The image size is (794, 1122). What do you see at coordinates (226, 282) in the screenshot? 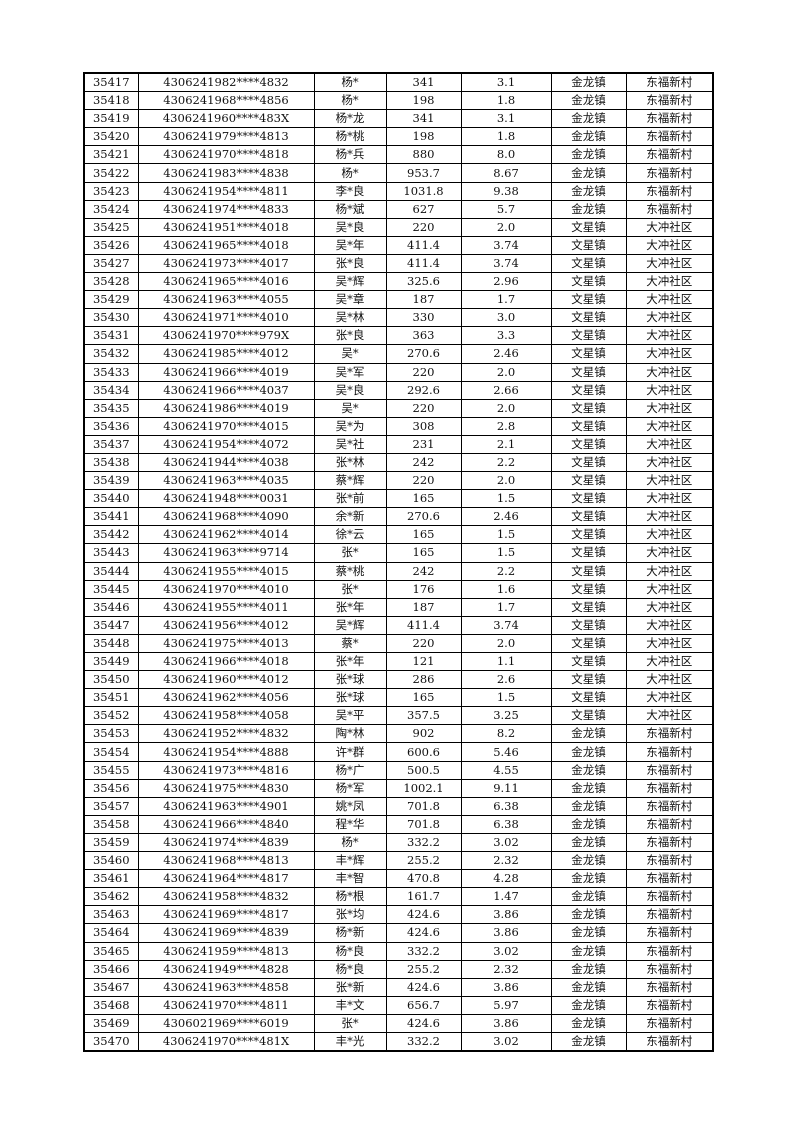
I see `cell-id-number: 4306241965****4016` at bounding box center [226, 282].